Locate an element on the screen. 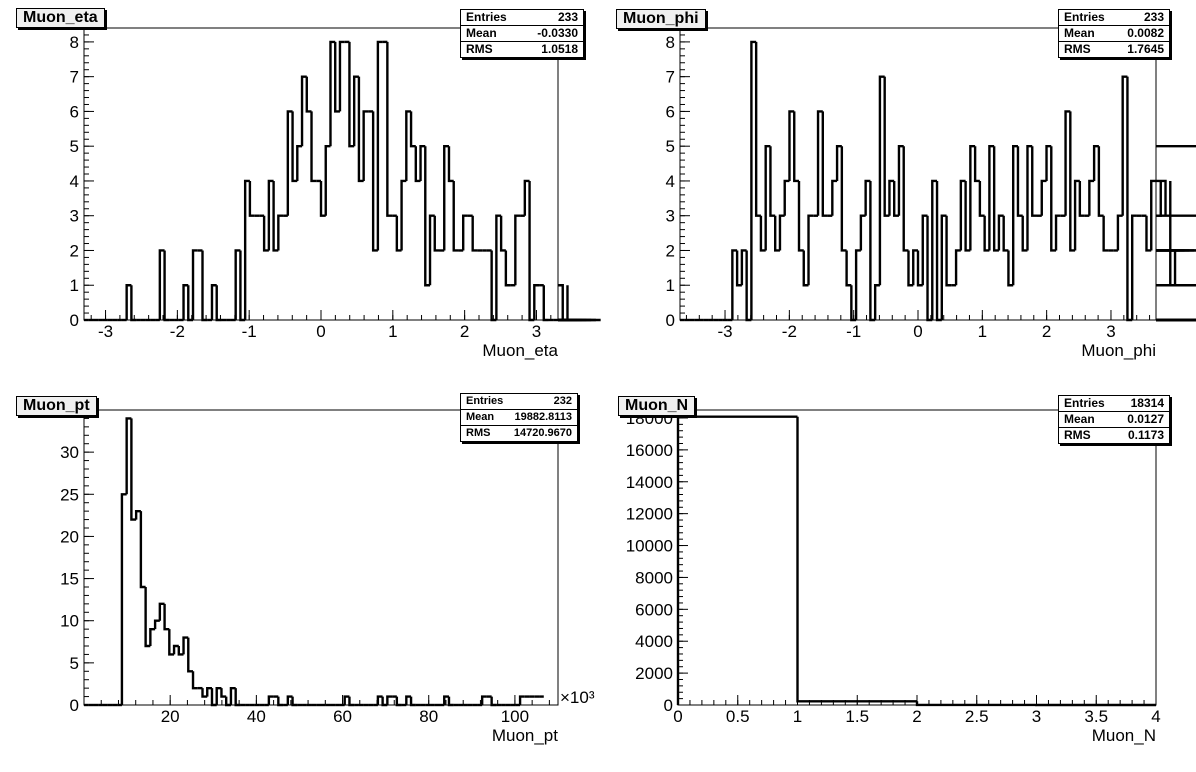  x-tick-label: -2 is located at coordinates (789, 331).